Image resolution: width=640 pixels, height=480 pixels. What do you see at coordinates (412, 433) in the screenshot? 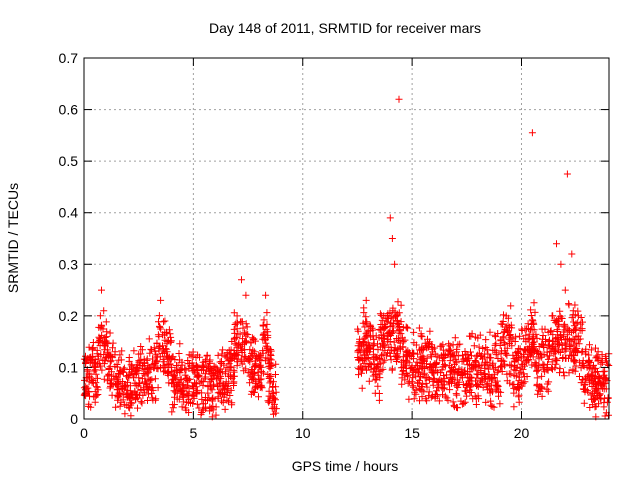
I see `x-tick-label: 15` at bounding box center [412, 433].